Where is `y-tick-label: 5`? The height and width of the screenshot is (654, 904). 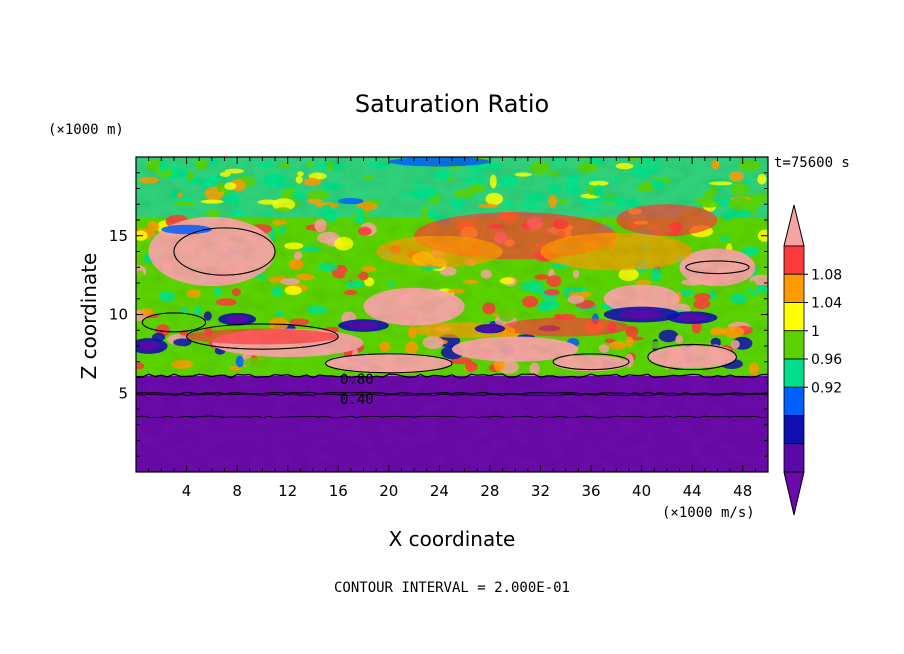 y-tick-label: 5 is located at coordinates (123, 393).